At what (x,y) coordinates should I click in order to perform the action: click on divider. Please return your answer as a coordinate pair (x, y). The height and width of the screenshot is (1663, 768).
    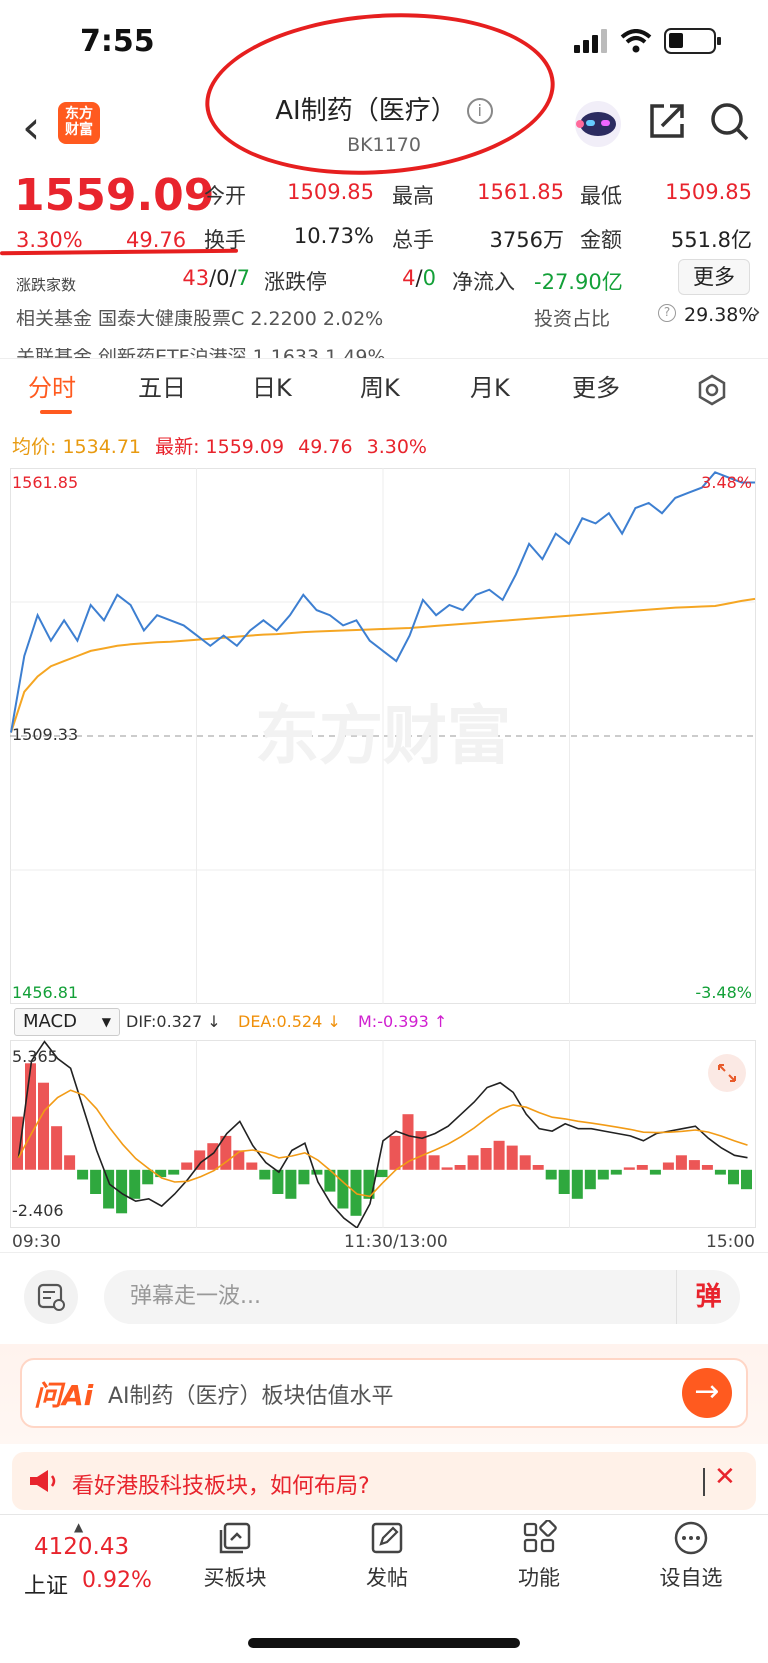
    Looking at the image, I should click on (384, 358).